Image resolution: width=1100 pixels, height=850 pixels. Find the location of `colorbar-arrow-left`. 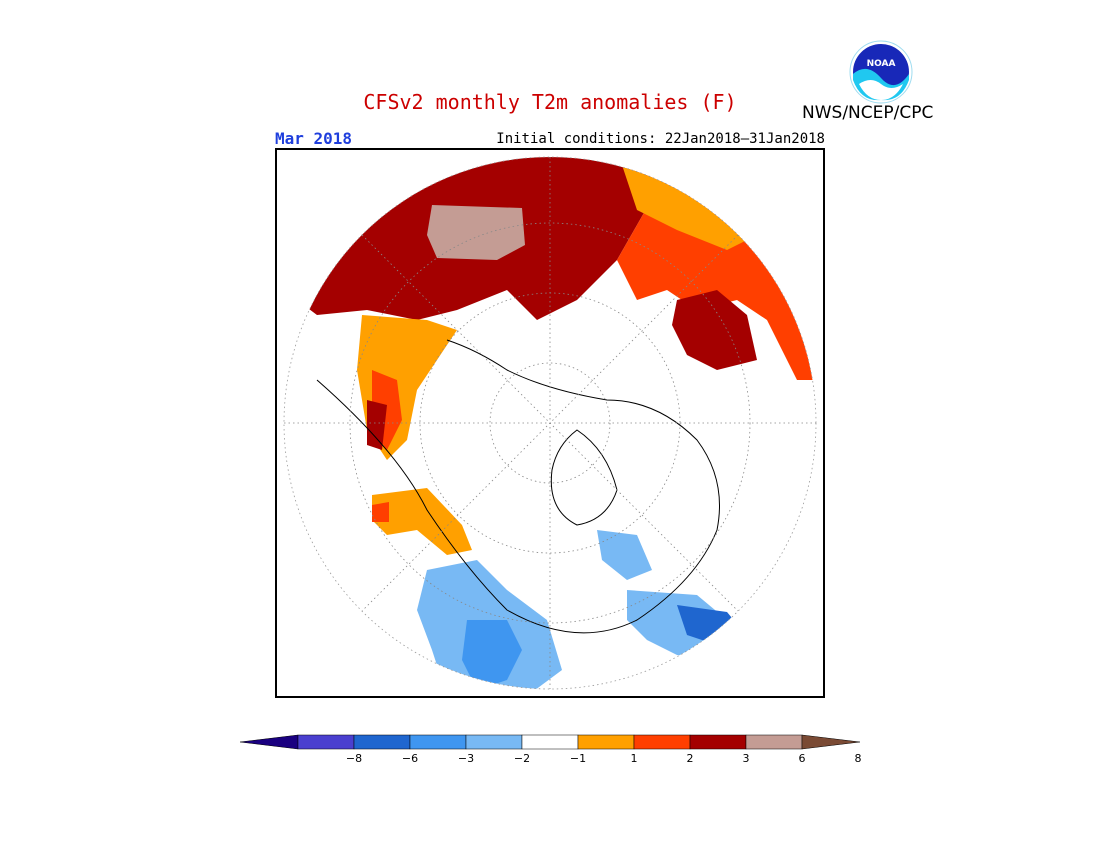

colorbar-arrow-left is located at coordinates (269, 742).